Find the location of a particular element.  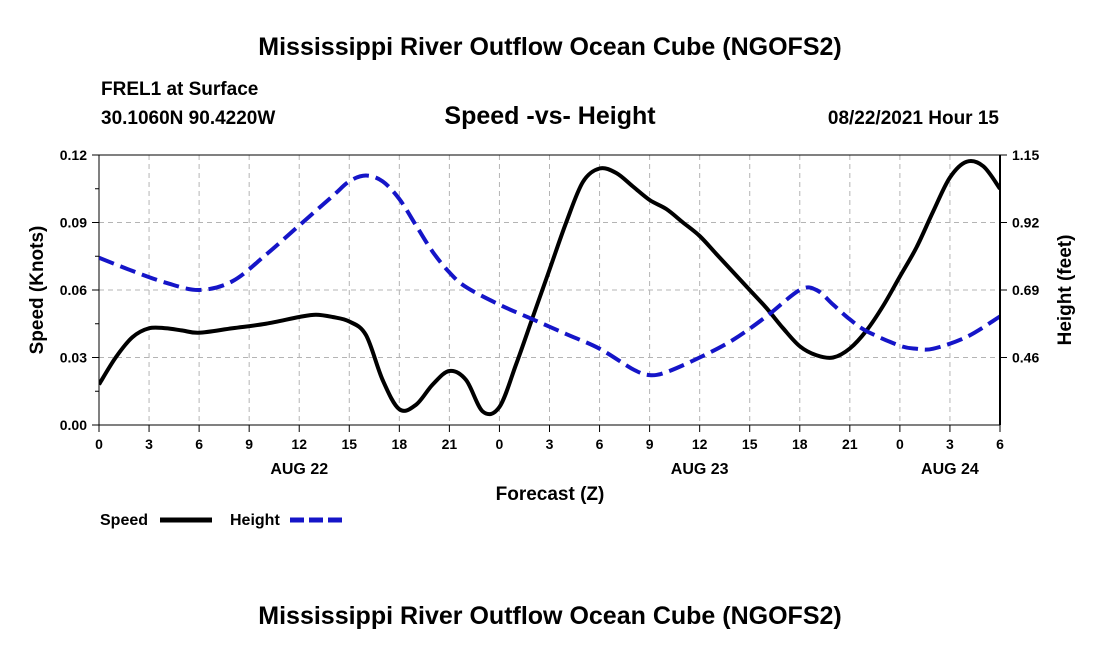

y-tick-label: 0.03 is located at coordinates (73, 358).